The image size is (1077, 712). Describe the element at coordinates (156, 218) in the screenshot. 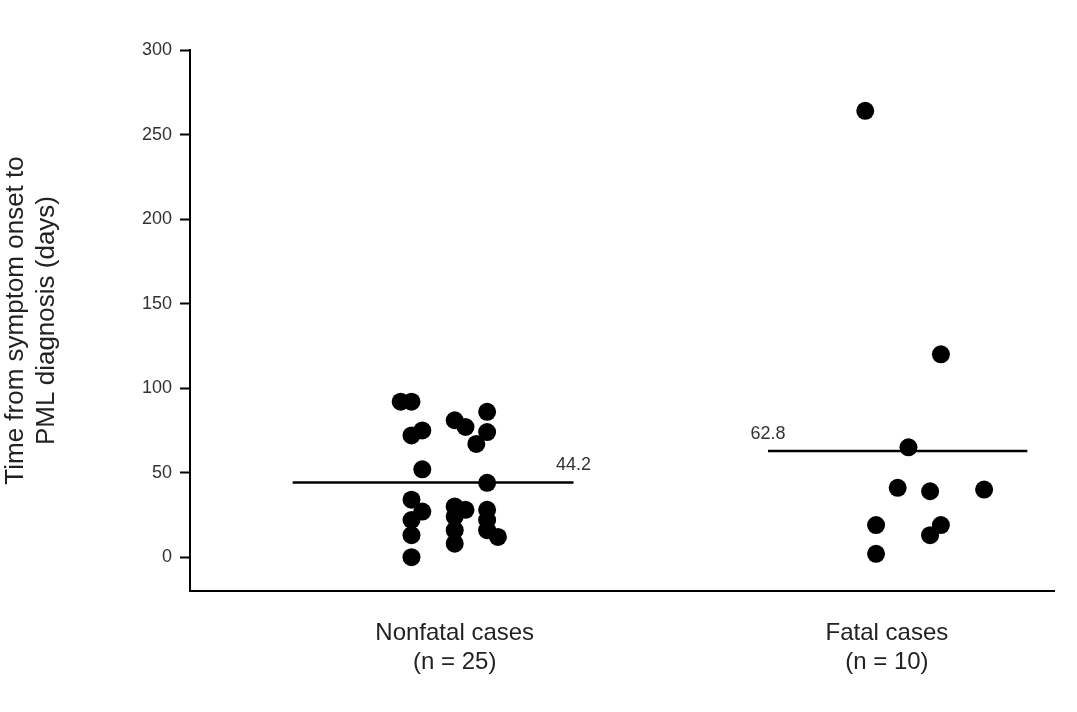

I see `y-tick-label: 200` at that location.